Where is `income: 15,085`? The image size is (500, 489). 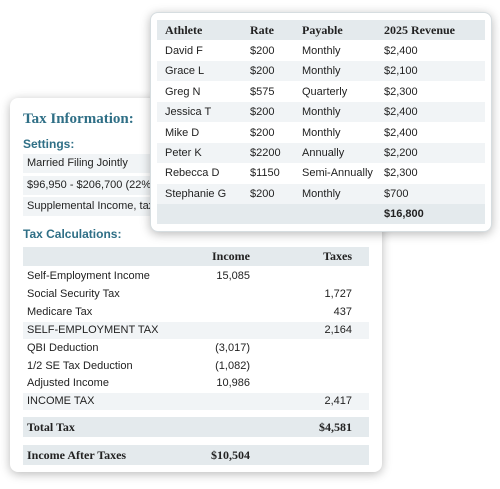
income: 15,085 is located at coordinates (233, 276).